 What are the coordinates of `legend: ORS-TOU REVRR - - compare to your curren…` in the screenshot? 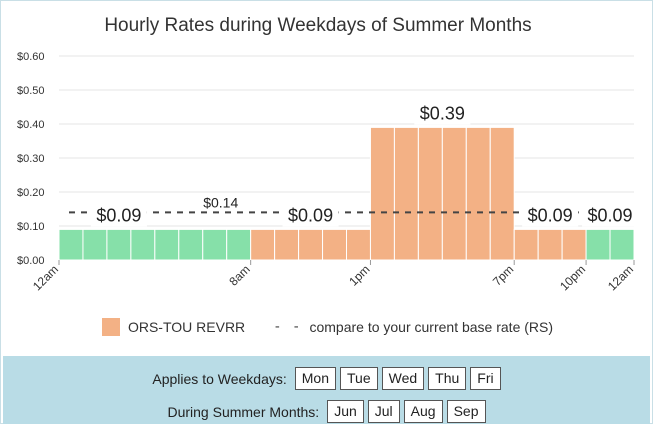 It's located at (327, 327).